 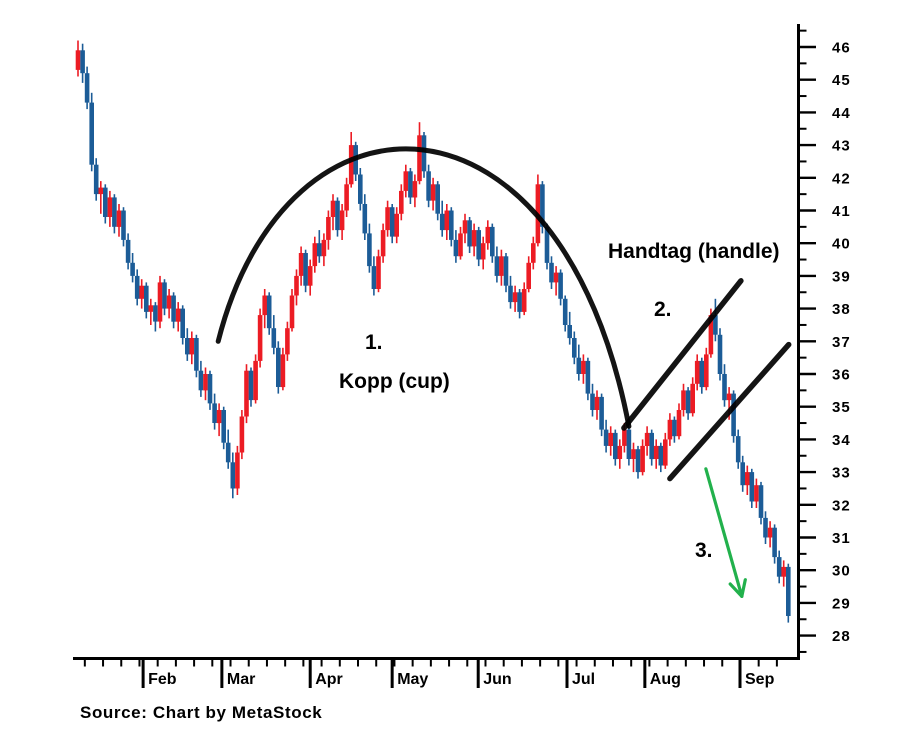 I want to click on y-axis: 46 45 44 43 42 41 40 39 38 37 36 35 34 33 32 31 30 29 28, so click(x=824, y=342).